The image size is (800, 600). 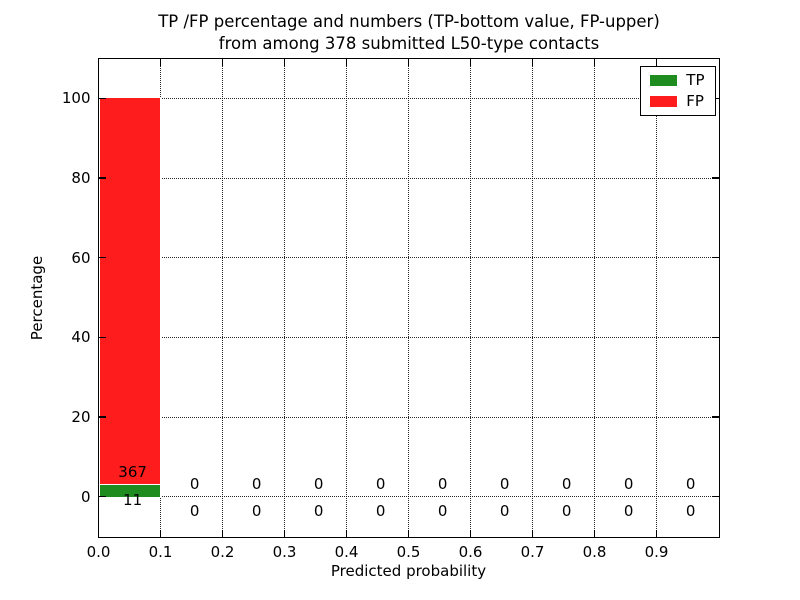 I want to click on gridline-x-0.6, so click(x=470, y=297).